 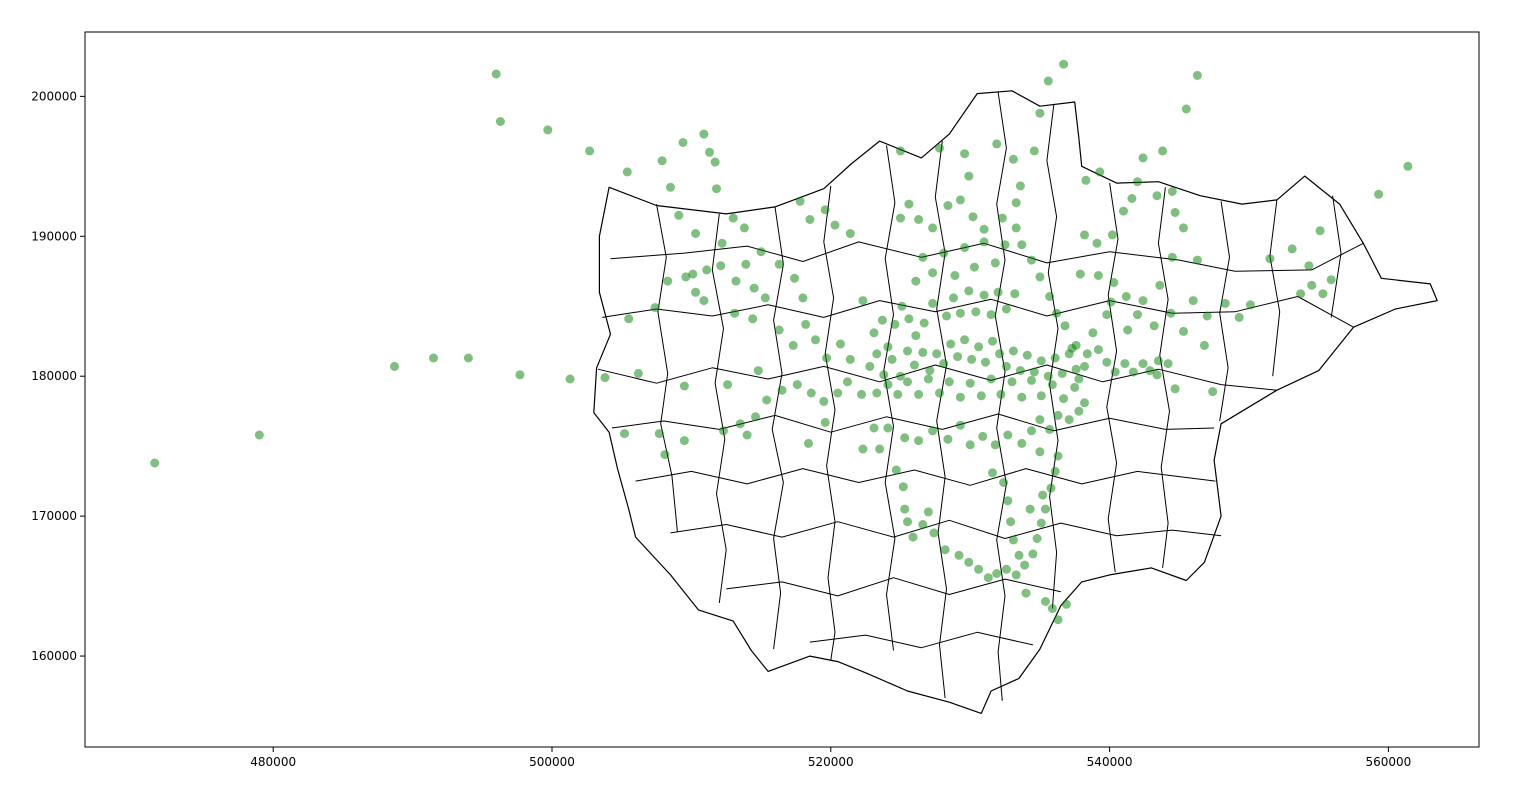 I want to click on x-tick-label: 500000, so click(x=552, y=762).